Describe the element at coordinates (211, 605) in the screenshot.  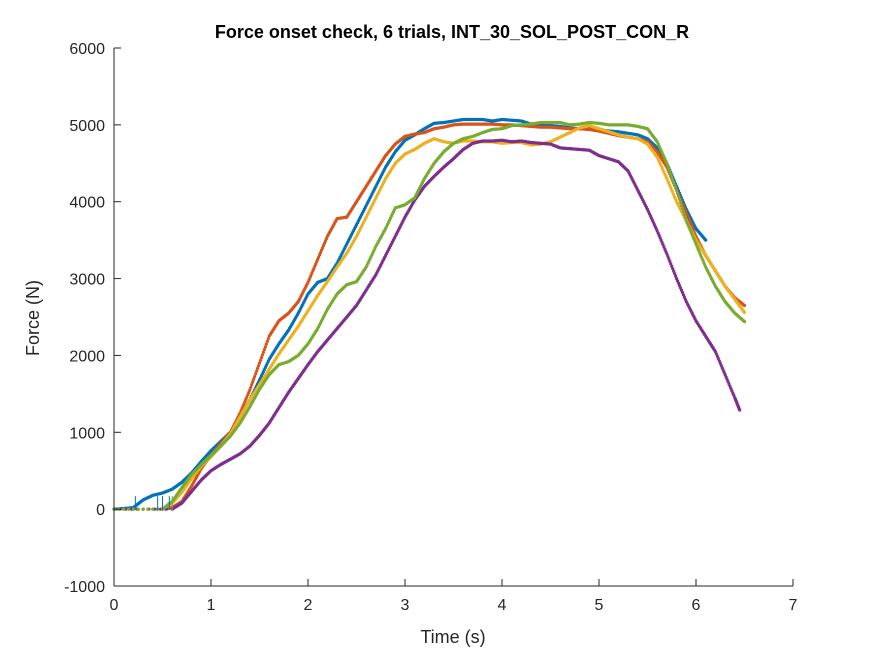
I see `x-tick-label: 1` at that location.